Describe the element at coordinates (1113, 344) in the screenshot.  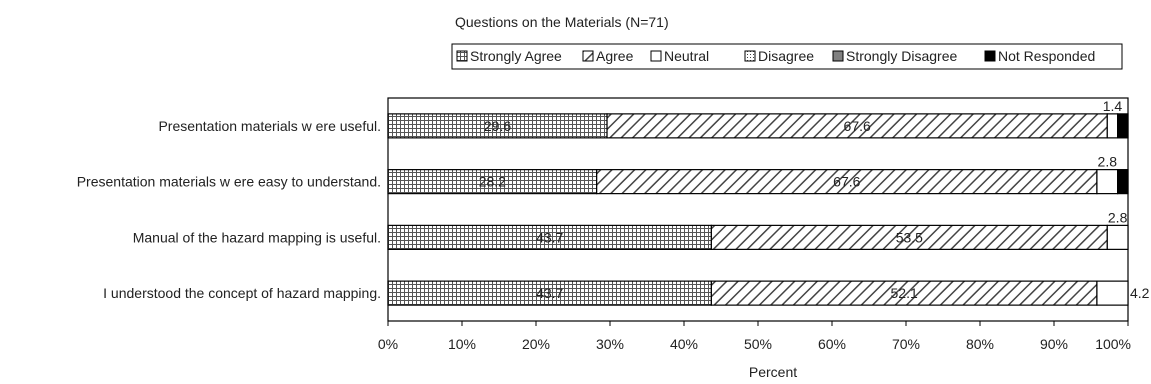
I see `x-tick-label: 100%` at that location.